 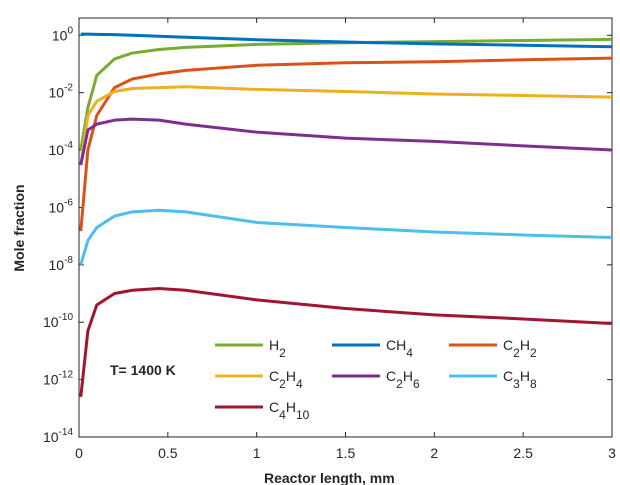 What do you see at coordinates (257, 453) in the screenshot?
I see `x-tick-label: 1` at bounding box center [257, 453].